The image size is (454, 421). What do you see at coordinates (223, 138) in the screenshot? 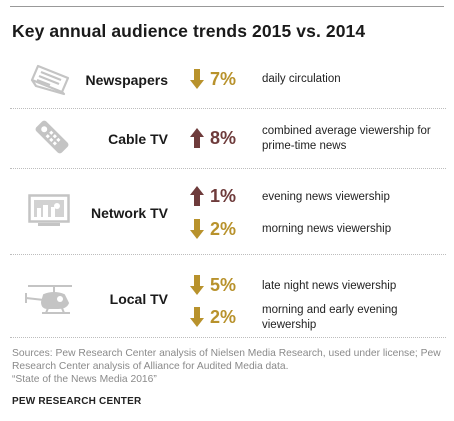
I see `change-value: 8%` at bounding box center [223, 138].